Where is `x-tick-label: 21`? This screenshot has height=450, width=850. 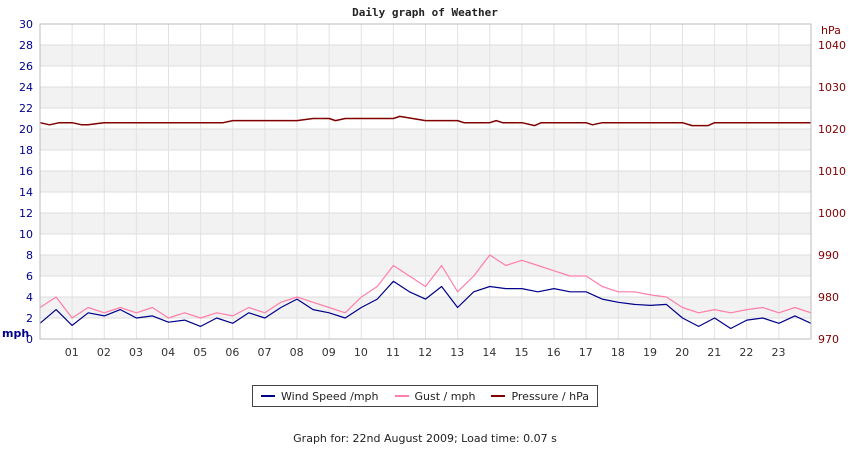 x-tick-label: 21 is located at coordinates (714, 352).